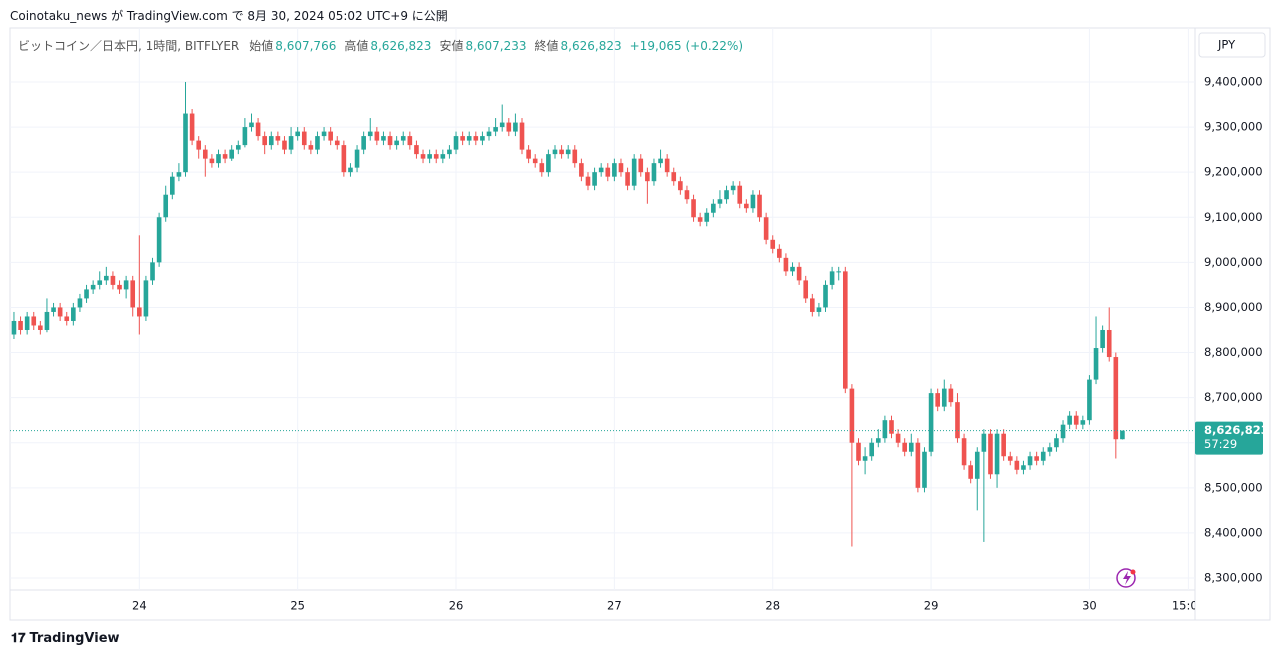 This screenshot has width=1280, height=658. What do you see at coordinates (1226, 45) in the screenshot?
I see `currency: JPY` at bounding box center [1226, 45].